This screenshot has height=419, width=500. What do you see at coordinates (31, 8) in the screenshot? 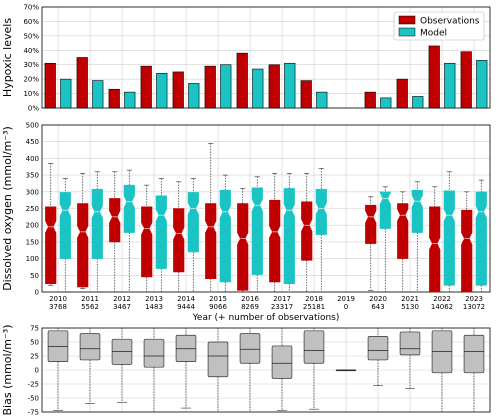
I see `hypoxic-y-tick: 70%` at bounding box center [31, 8].